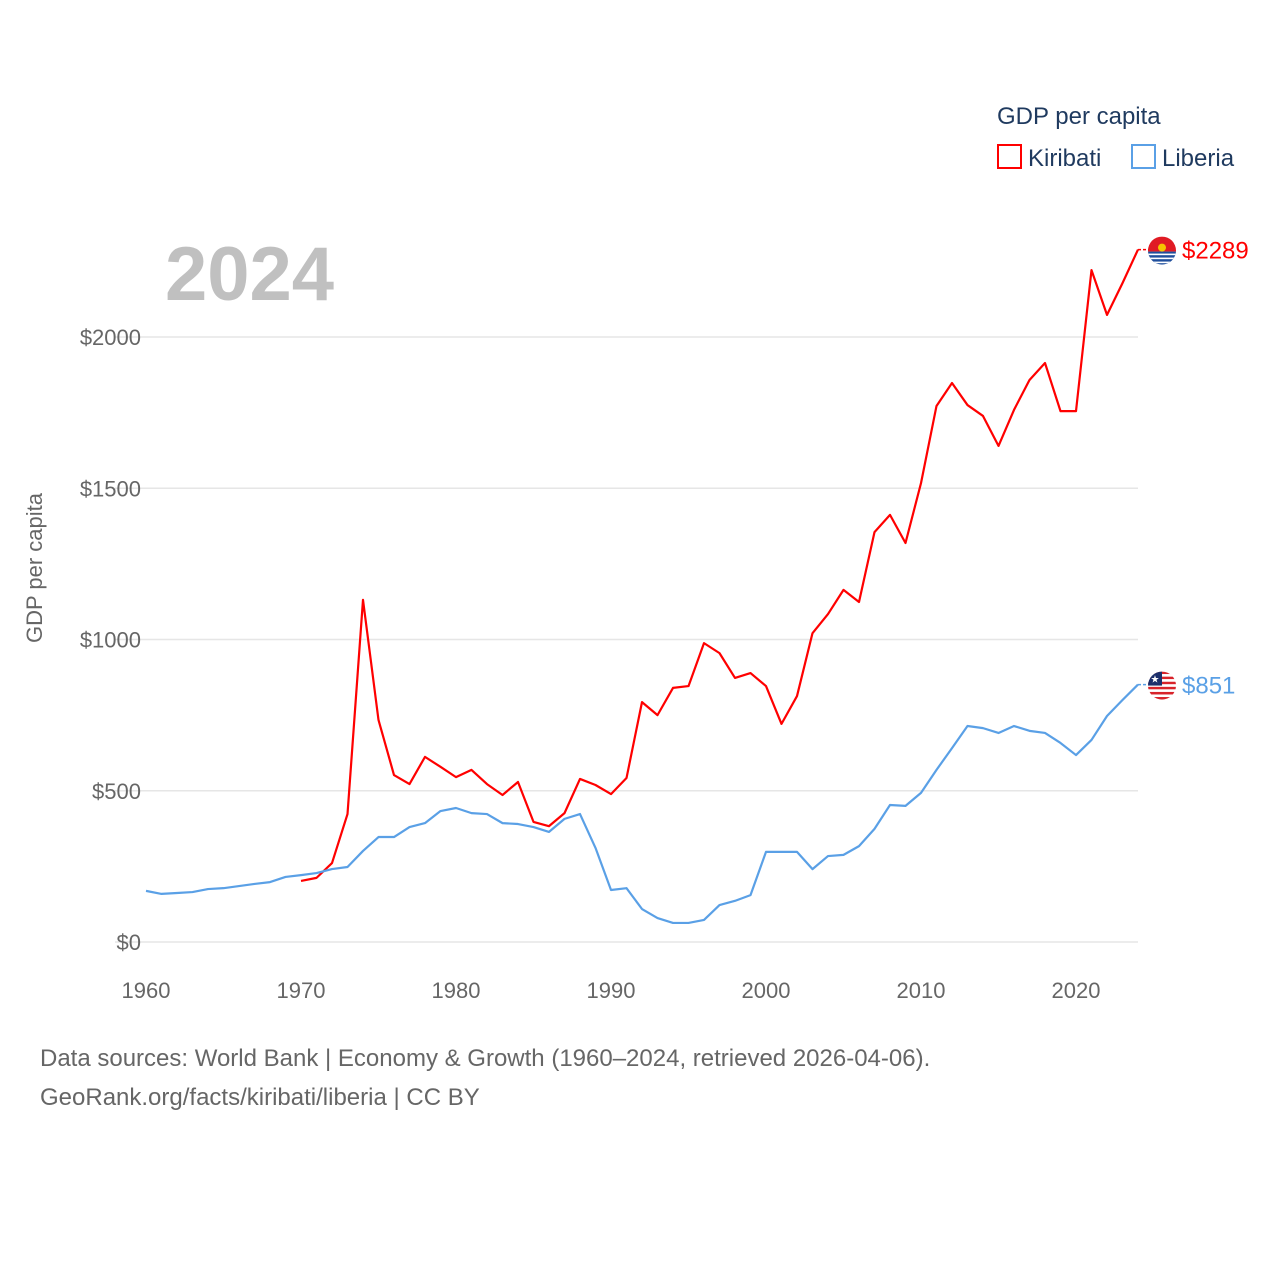 This screenshot has width=1280, height=1280. Describe the element at coordinates (1143, 156) in the screenshot. I see `legend-swatch-liberia` at that location.